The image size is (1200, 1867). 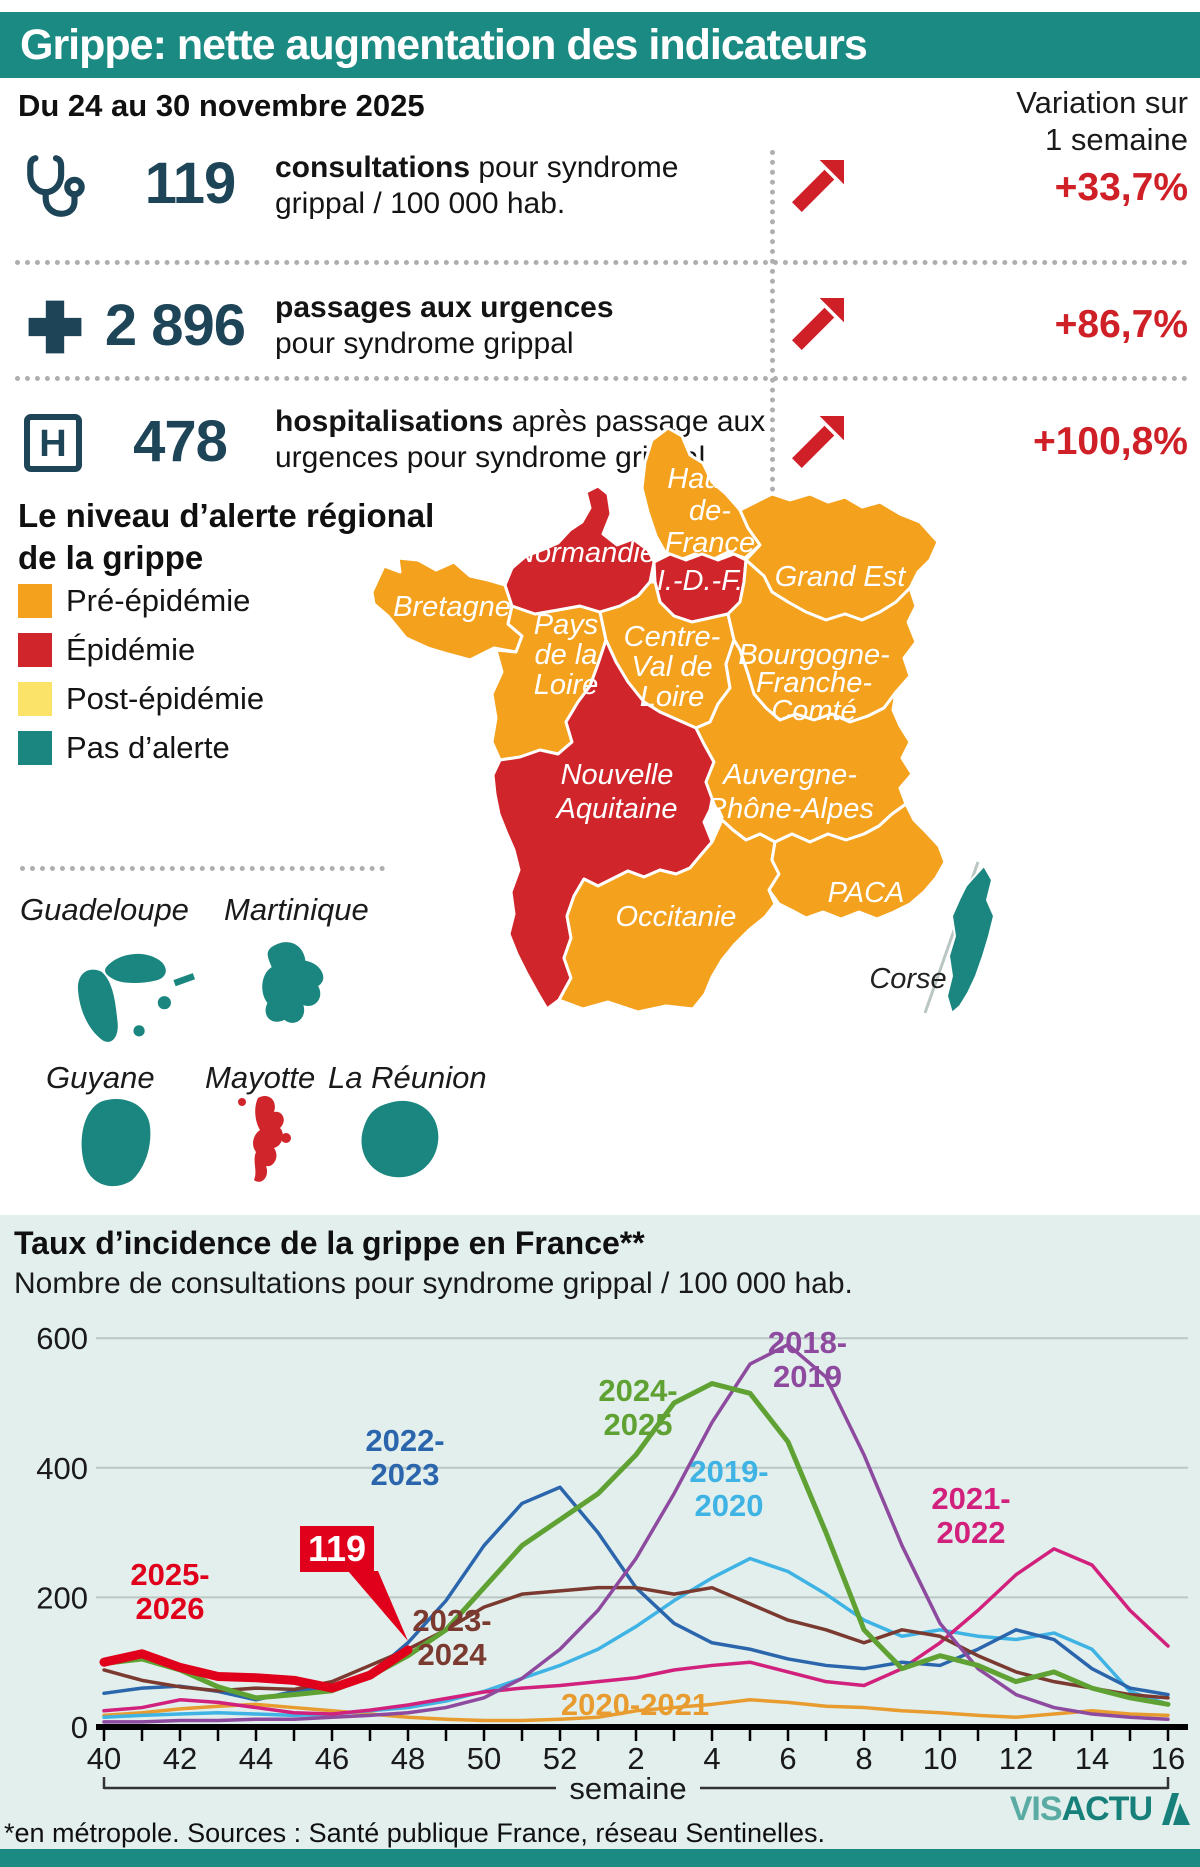 I want to click on legend-item-epidemie: Épidémie, so click(x=106, y=650).